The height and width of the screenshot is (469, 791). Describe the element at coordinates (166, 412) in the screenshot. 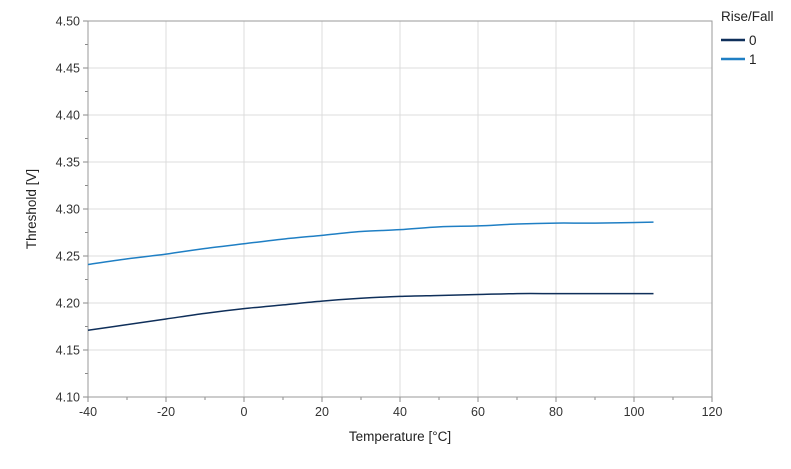

I see `x-tick-label: -20` at that location.